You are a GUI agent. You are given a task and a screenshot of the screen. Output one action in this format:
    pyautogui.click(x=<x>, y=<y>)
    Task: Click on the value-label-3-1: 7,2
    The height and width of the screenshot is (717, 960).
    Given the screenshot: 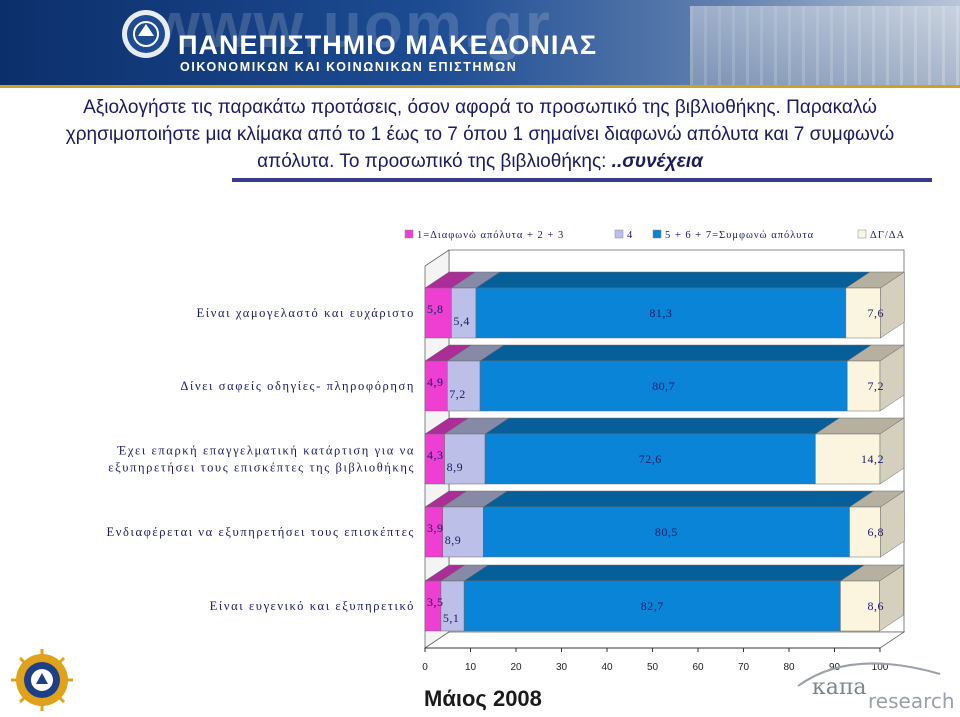 What is the action you would take?
    pyautogui.click(x=876, y=386)
    